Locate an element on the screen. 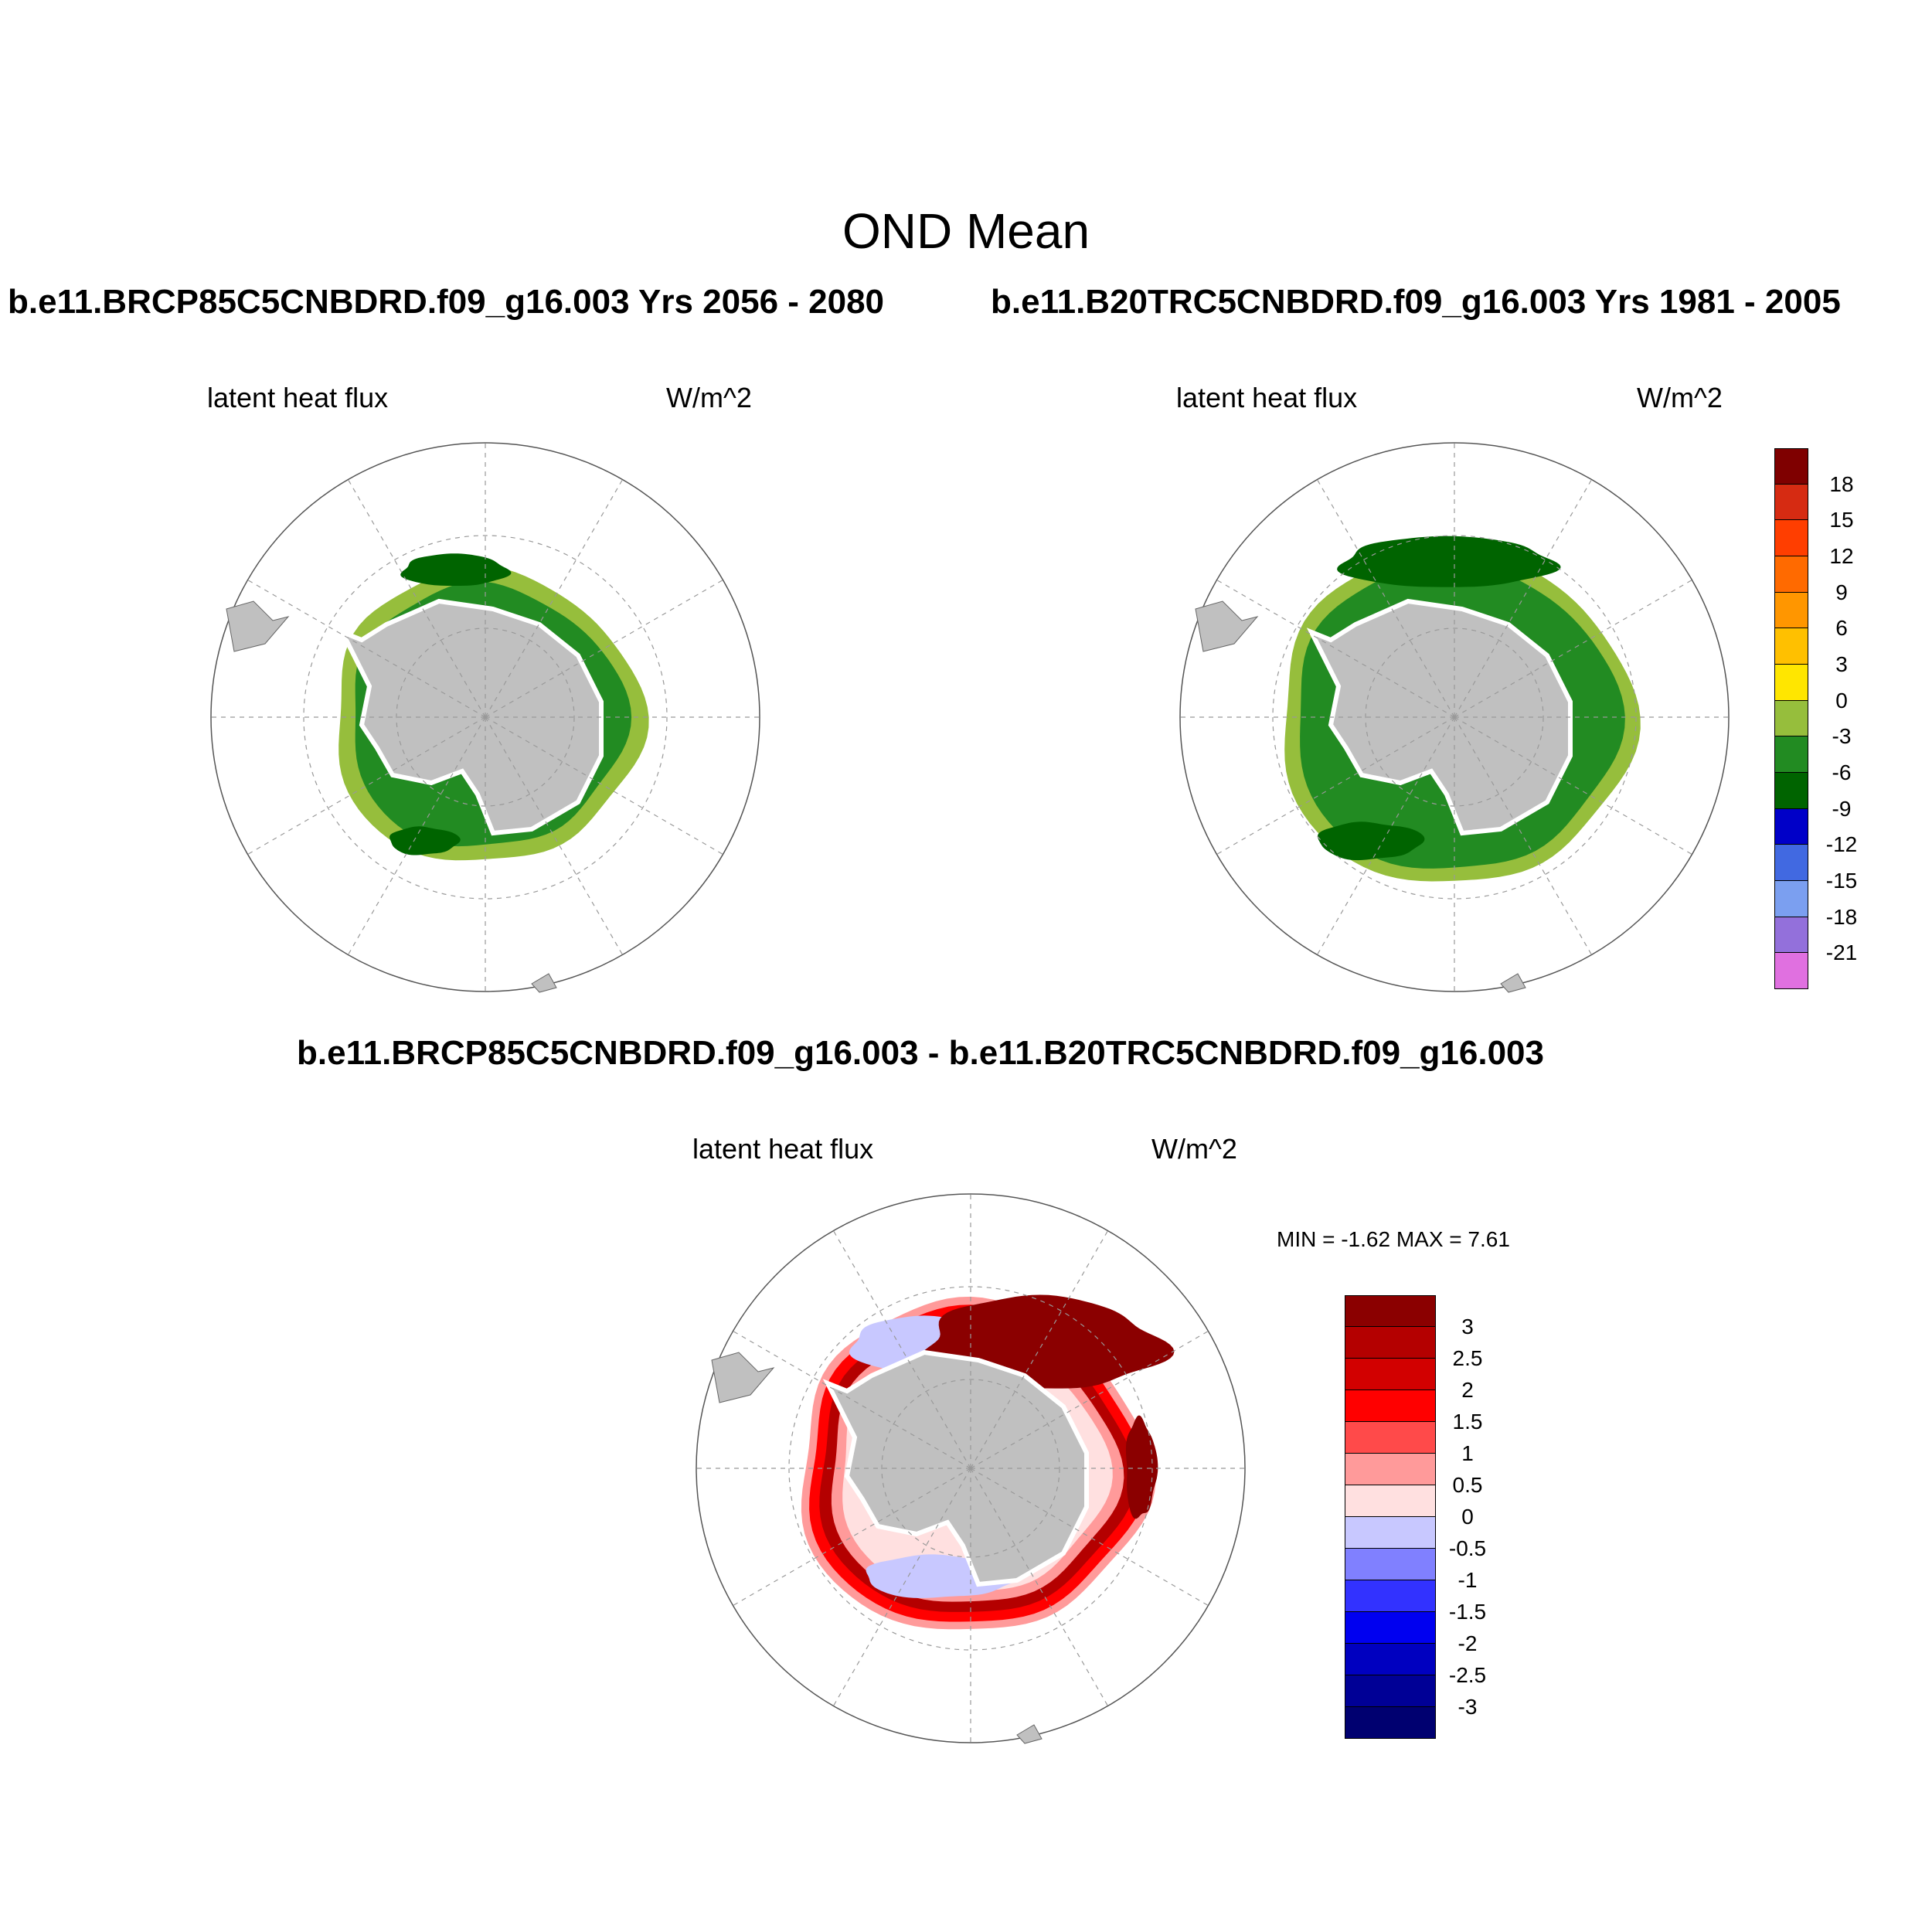  diff-polar-map is located at coordinates (971, 1468).